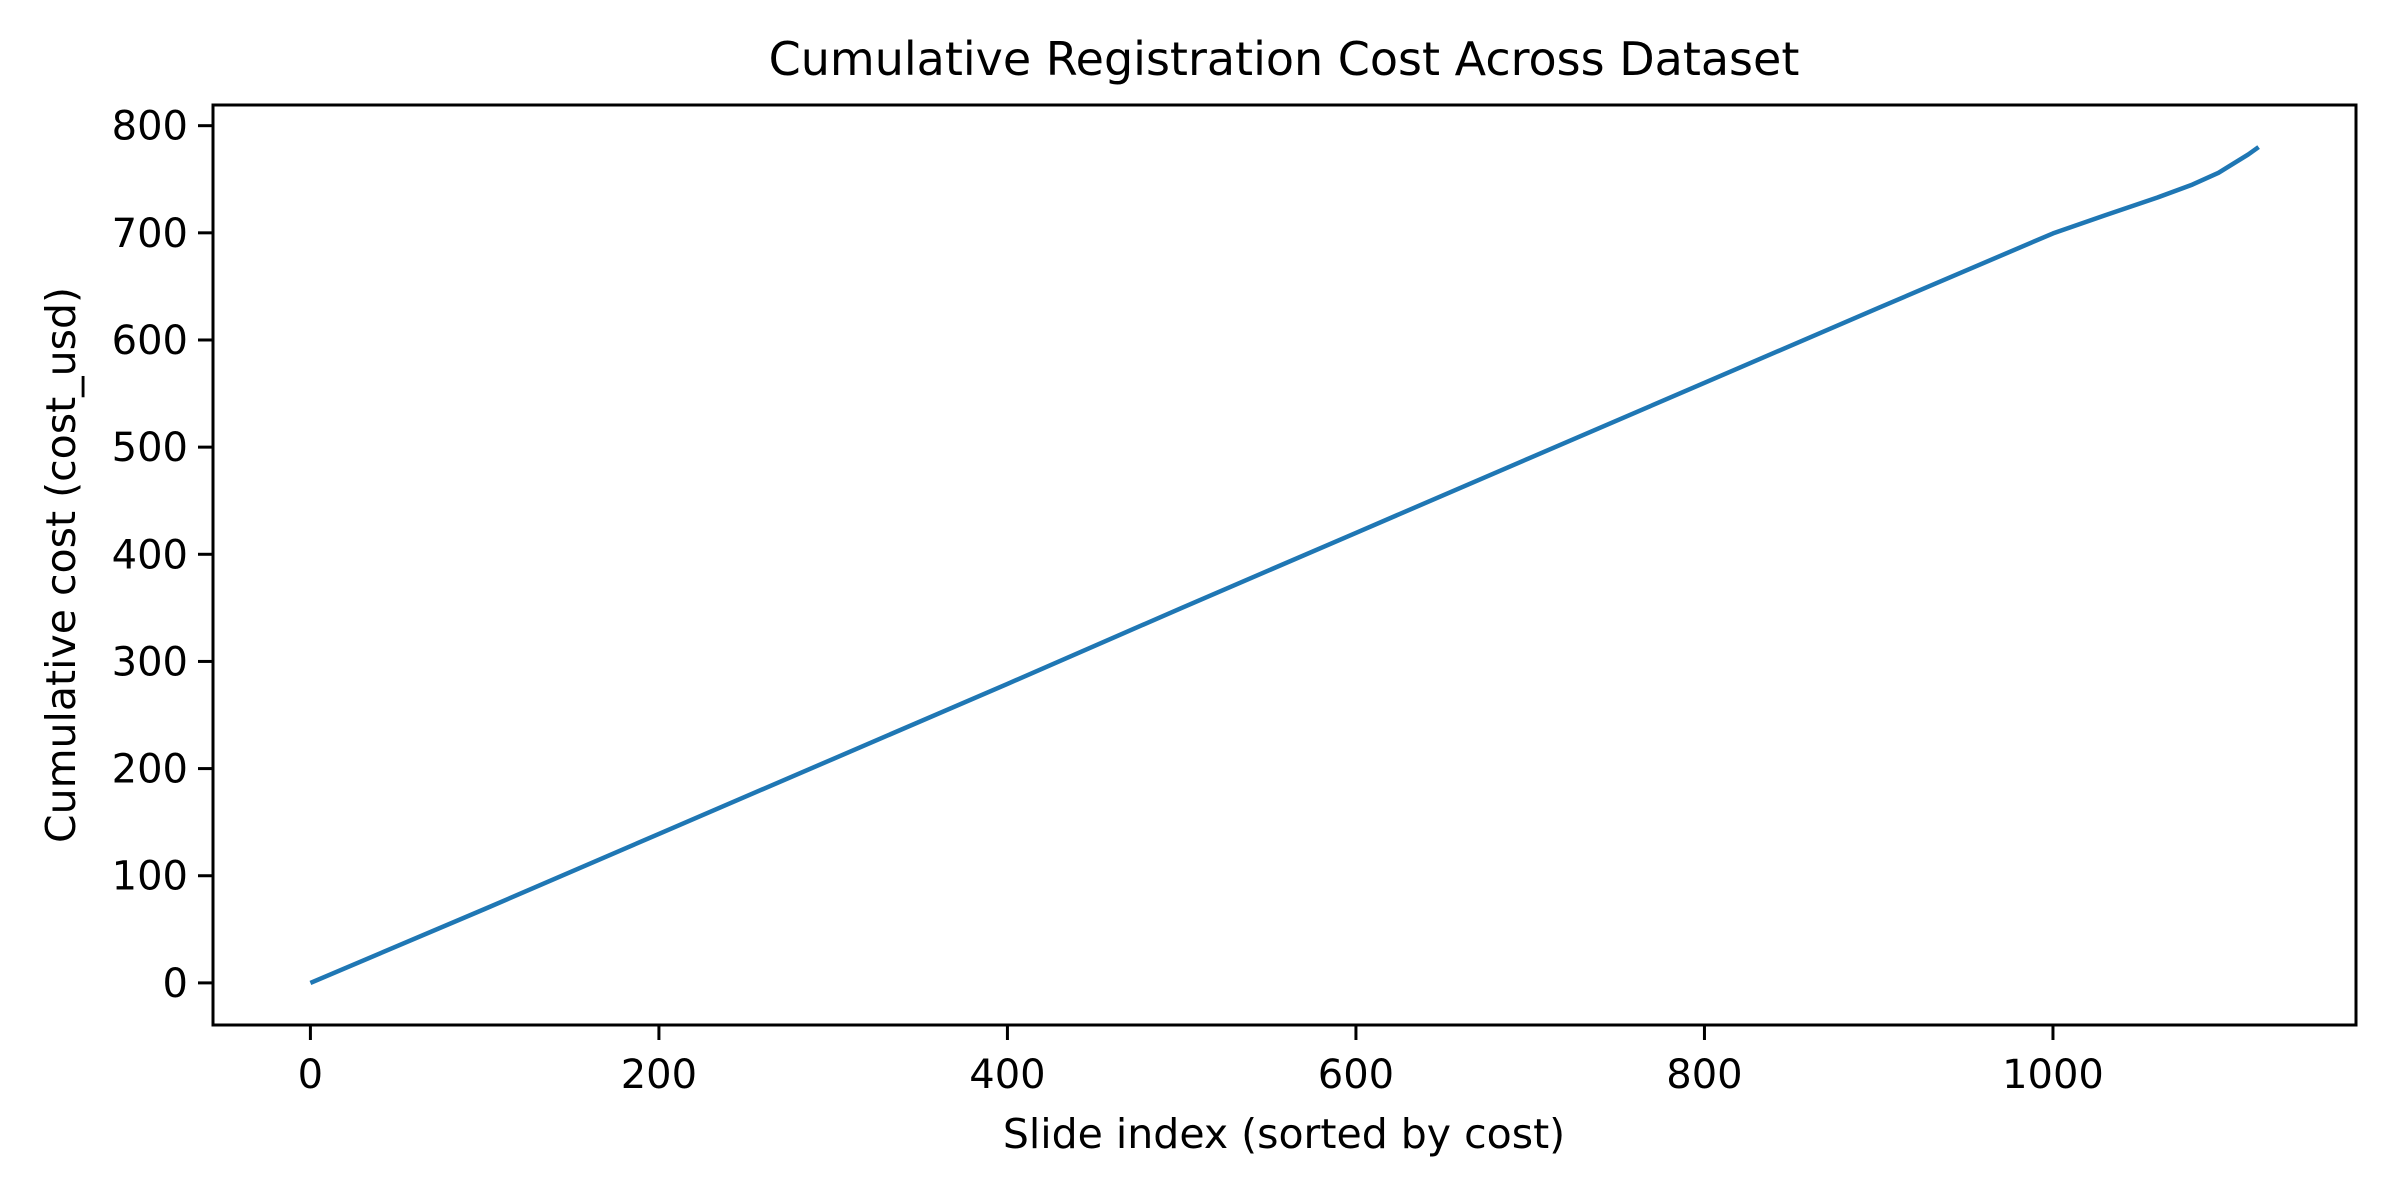  I want to click on y-tick-label: 700, so click(150, 234).